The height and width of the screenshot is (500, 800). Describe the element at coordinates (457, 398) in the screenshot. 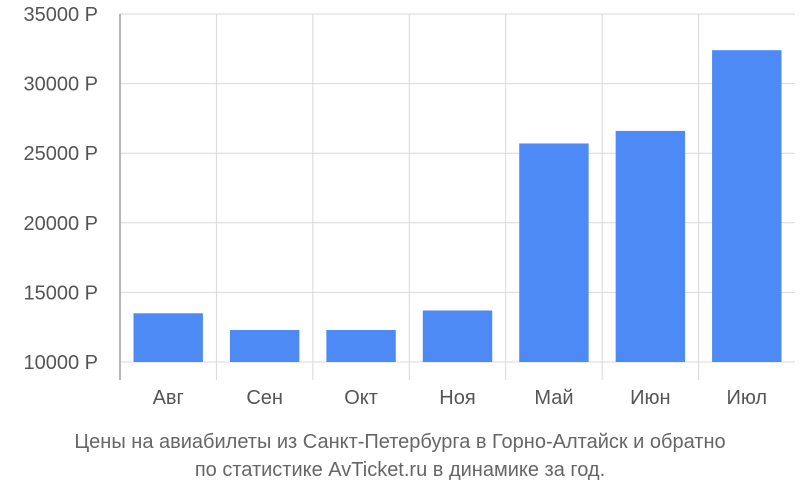

I see `x-tick-label: Ноя` at that location.